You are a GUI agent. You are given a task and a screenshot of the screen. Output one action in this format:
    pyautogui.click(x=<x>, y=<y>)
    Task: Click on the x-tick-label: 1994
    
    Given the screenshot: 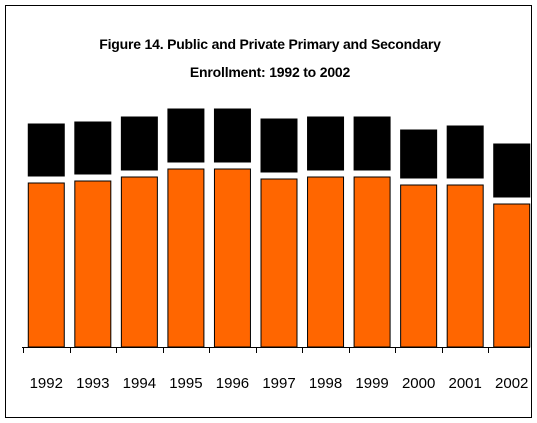 What is the action you would take?
    pyautogui.click(x=139, y=383)
    